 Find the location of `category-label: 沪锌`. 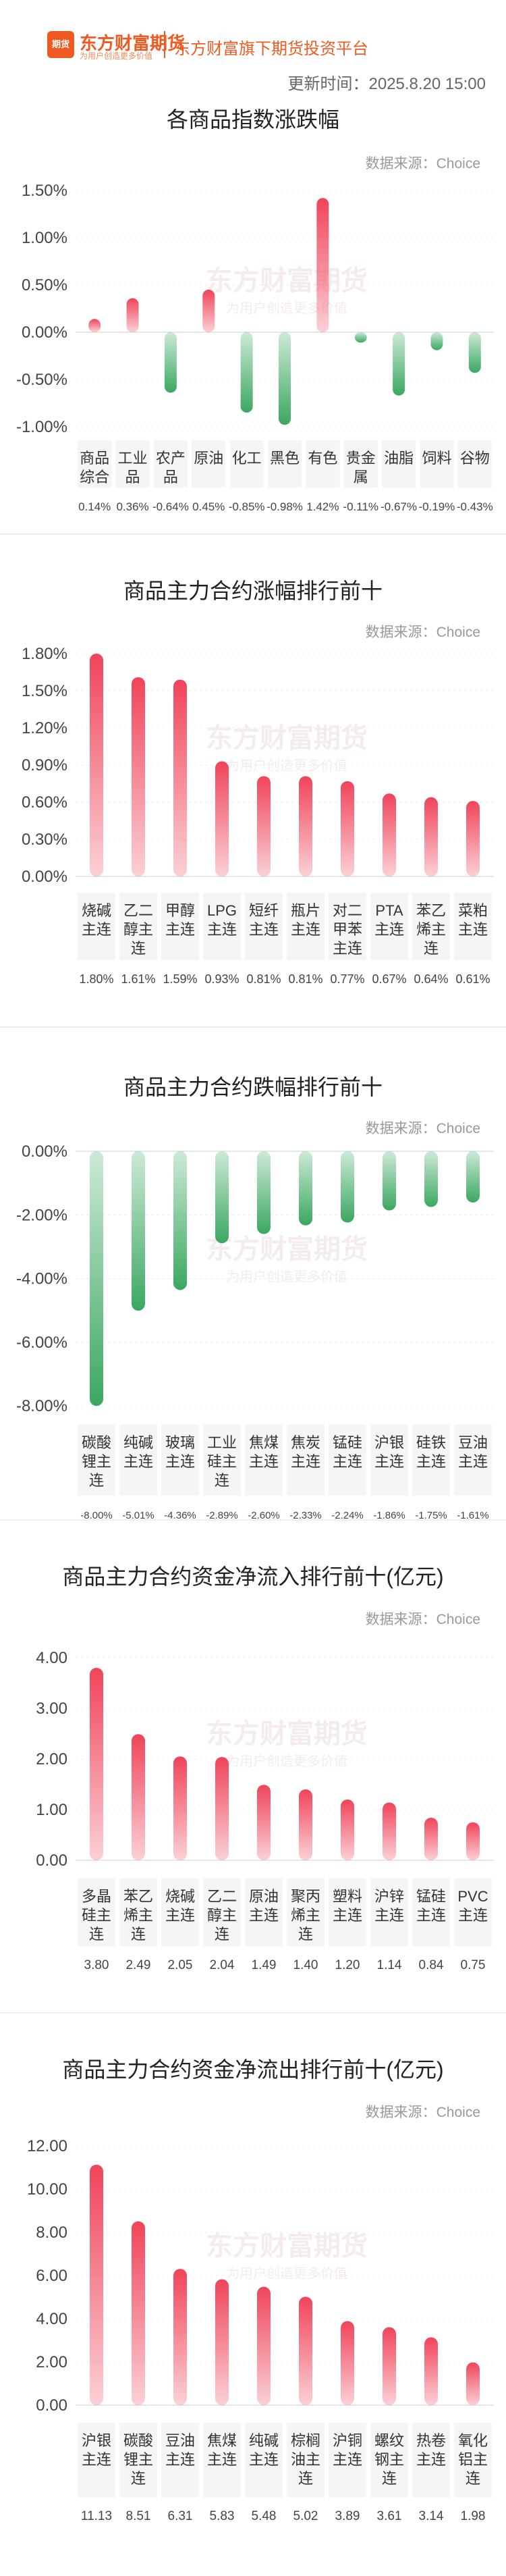

category-label: 沪锌 is located at coordinates (389, 1897).